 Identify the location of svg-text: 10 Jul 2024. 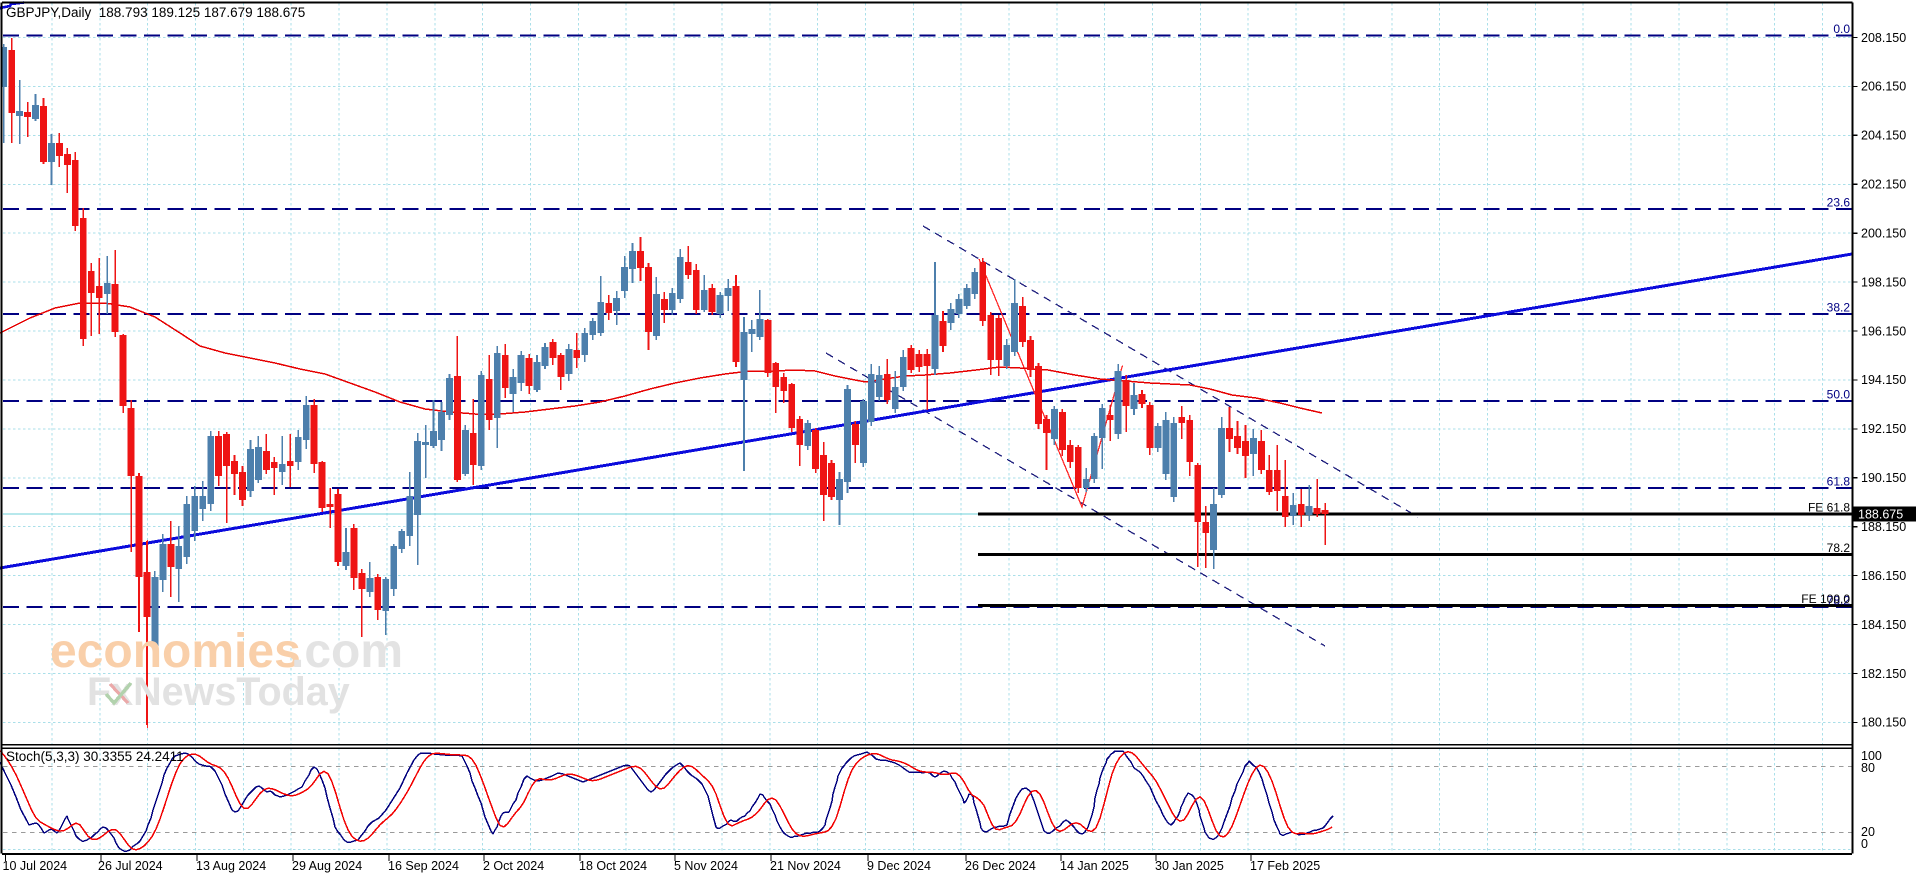
(35, 866).